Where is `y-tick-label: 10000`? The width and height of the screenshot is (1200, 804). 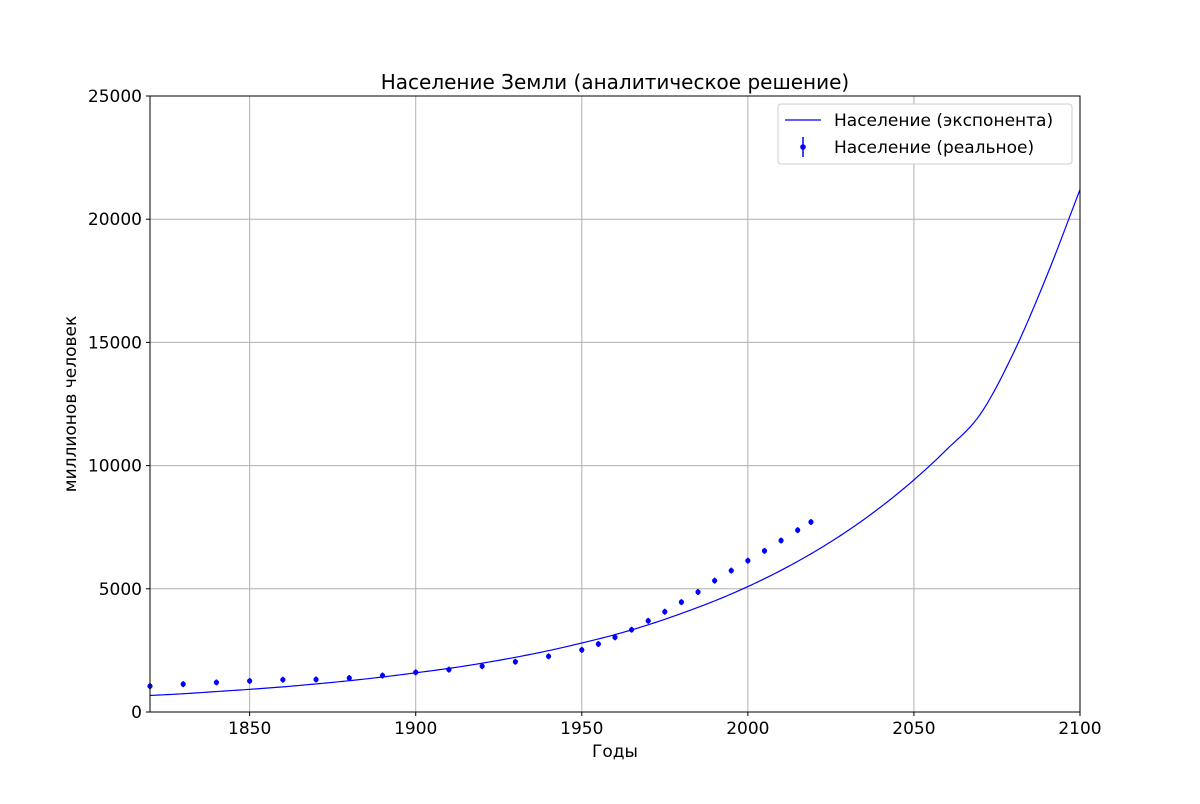 y-tick-label: 10000 is located at coordinates (115, 467).